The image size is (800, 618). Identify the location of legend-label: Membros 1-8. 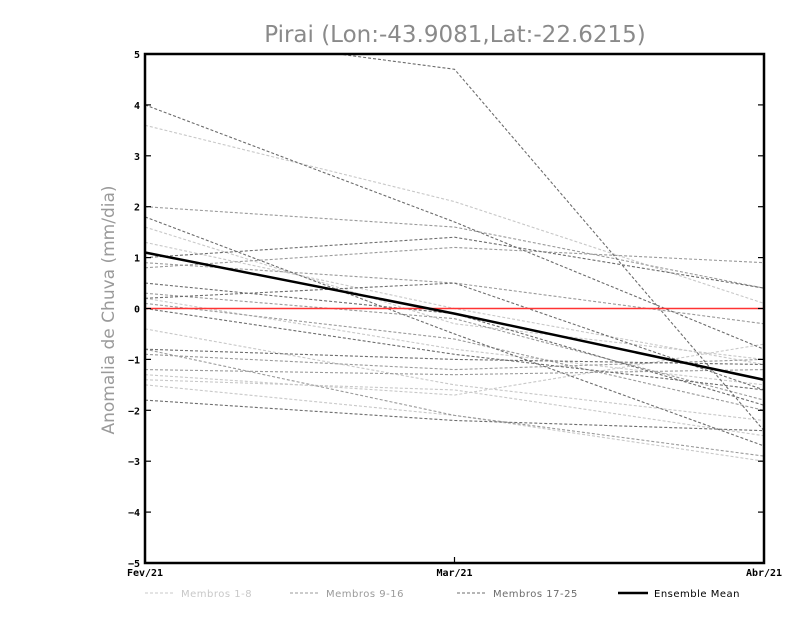
(216, 594).